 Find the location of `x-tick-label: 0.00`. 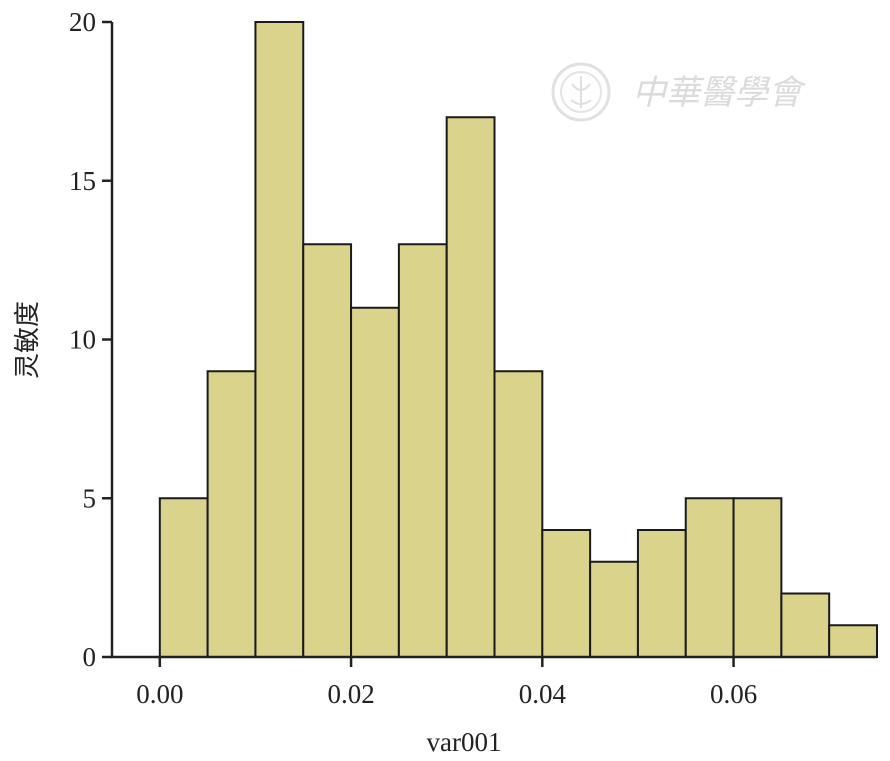

x-tick-label: 0.00 is located at coordinates (159, 694).